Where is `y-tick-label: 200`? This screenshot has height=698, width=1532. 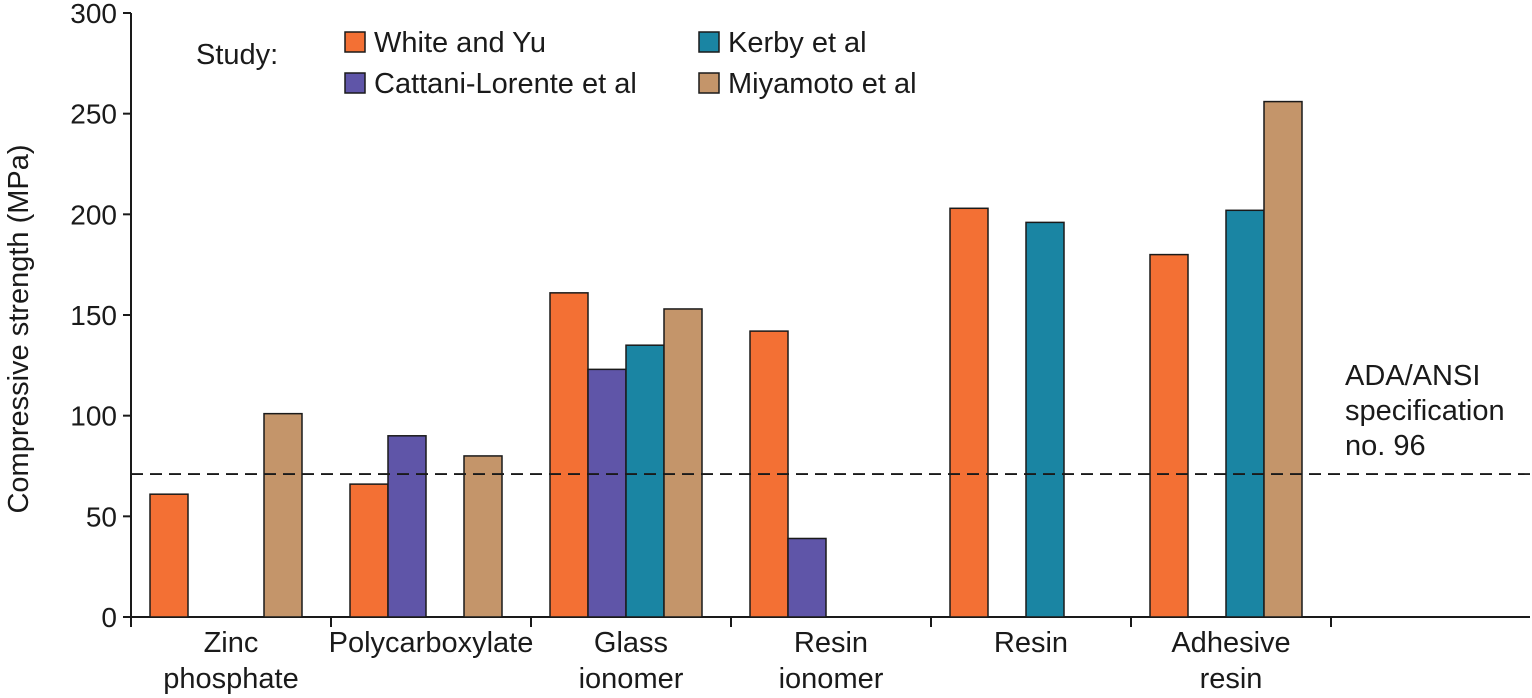
y-tick-label: 200 is located at coordinates (93, 214).